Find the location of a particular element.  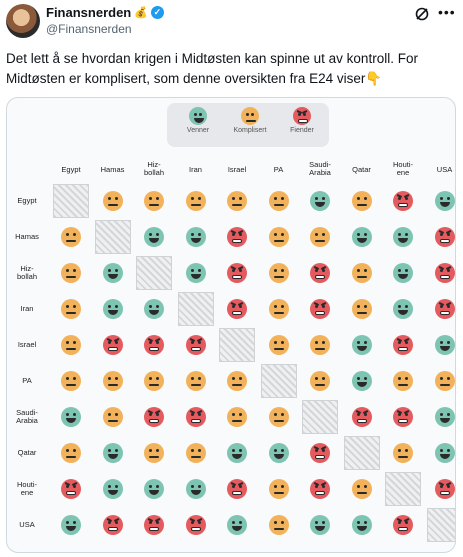

column-label: Israel is located at coordinates (237, 169).